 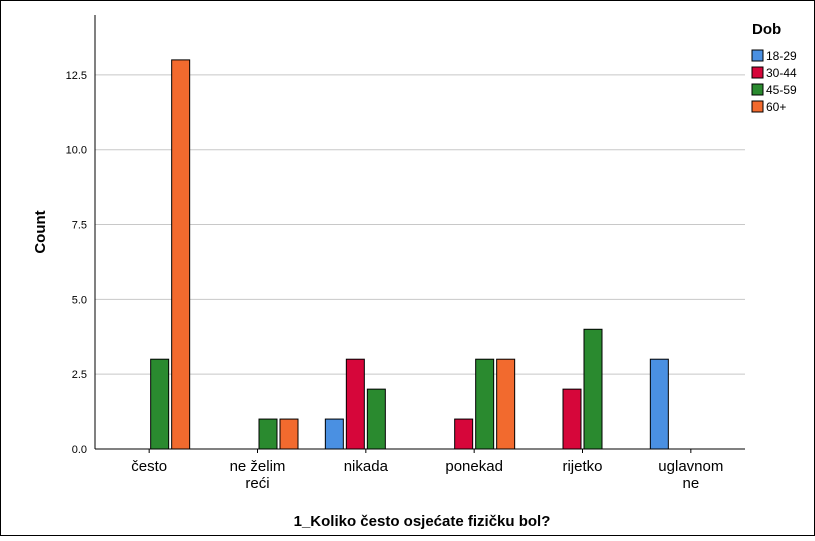 What do you see at coordinates (366, 466) in the screenshot?
I see `x-tick-label: nikada` at bounding box center [366, 466].